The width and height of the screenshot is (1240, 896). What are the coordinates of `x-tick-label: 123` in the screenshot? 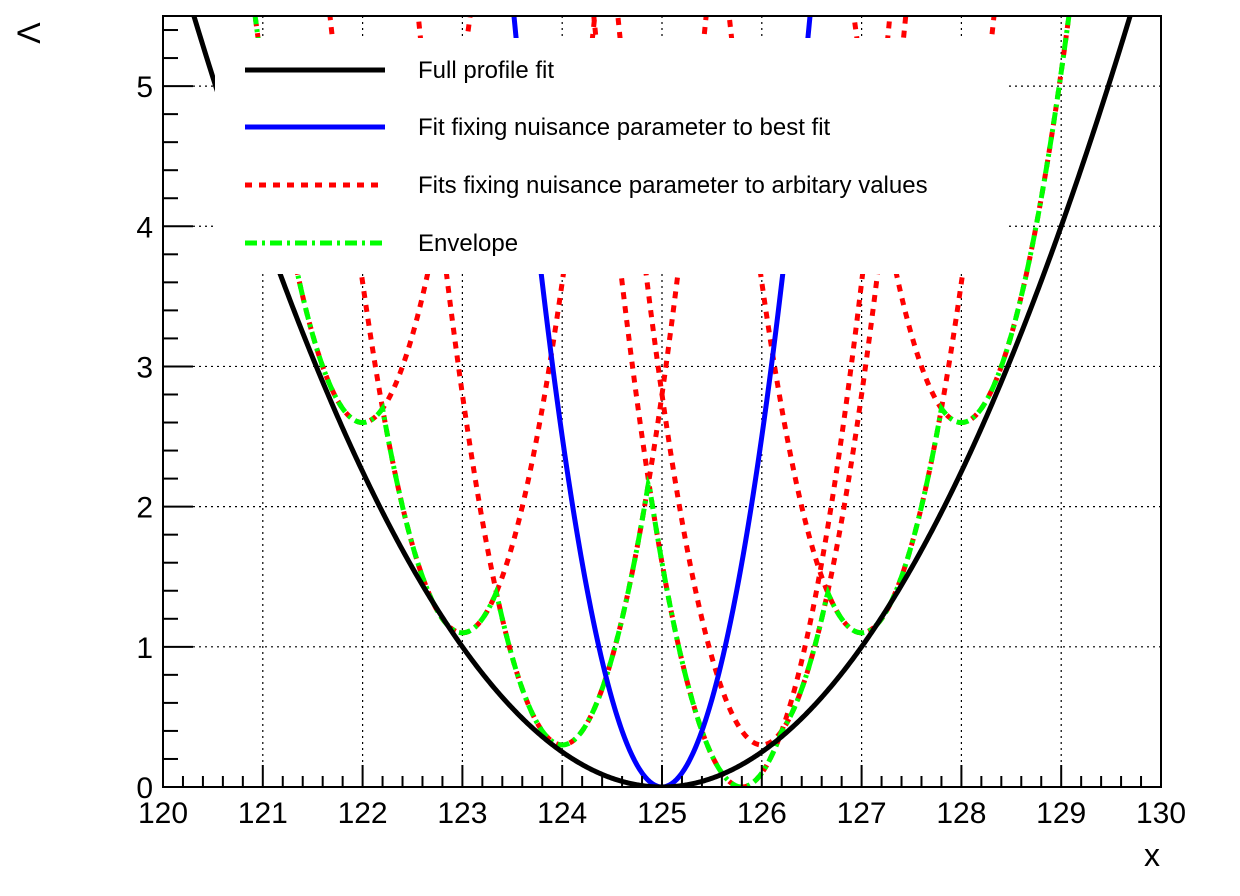 It's located at (462, 813).